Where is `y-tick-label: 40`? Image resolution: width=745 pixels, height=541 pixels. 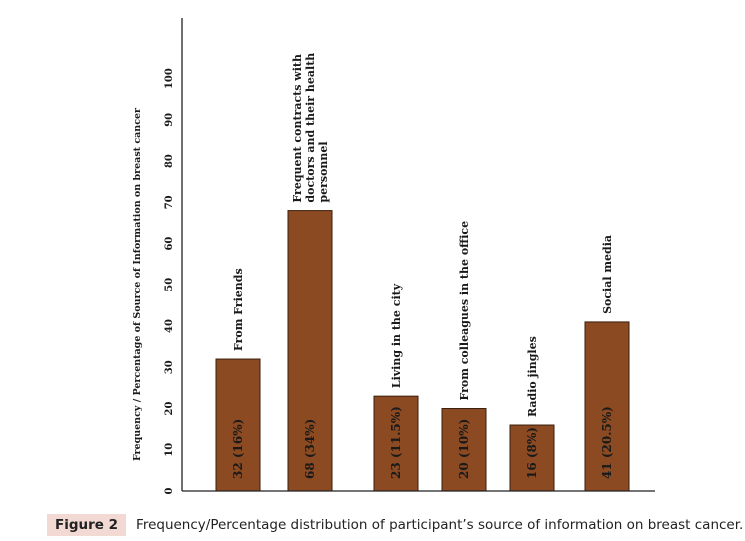
y-tick-label: 40 is located at coordinates (169, 326).